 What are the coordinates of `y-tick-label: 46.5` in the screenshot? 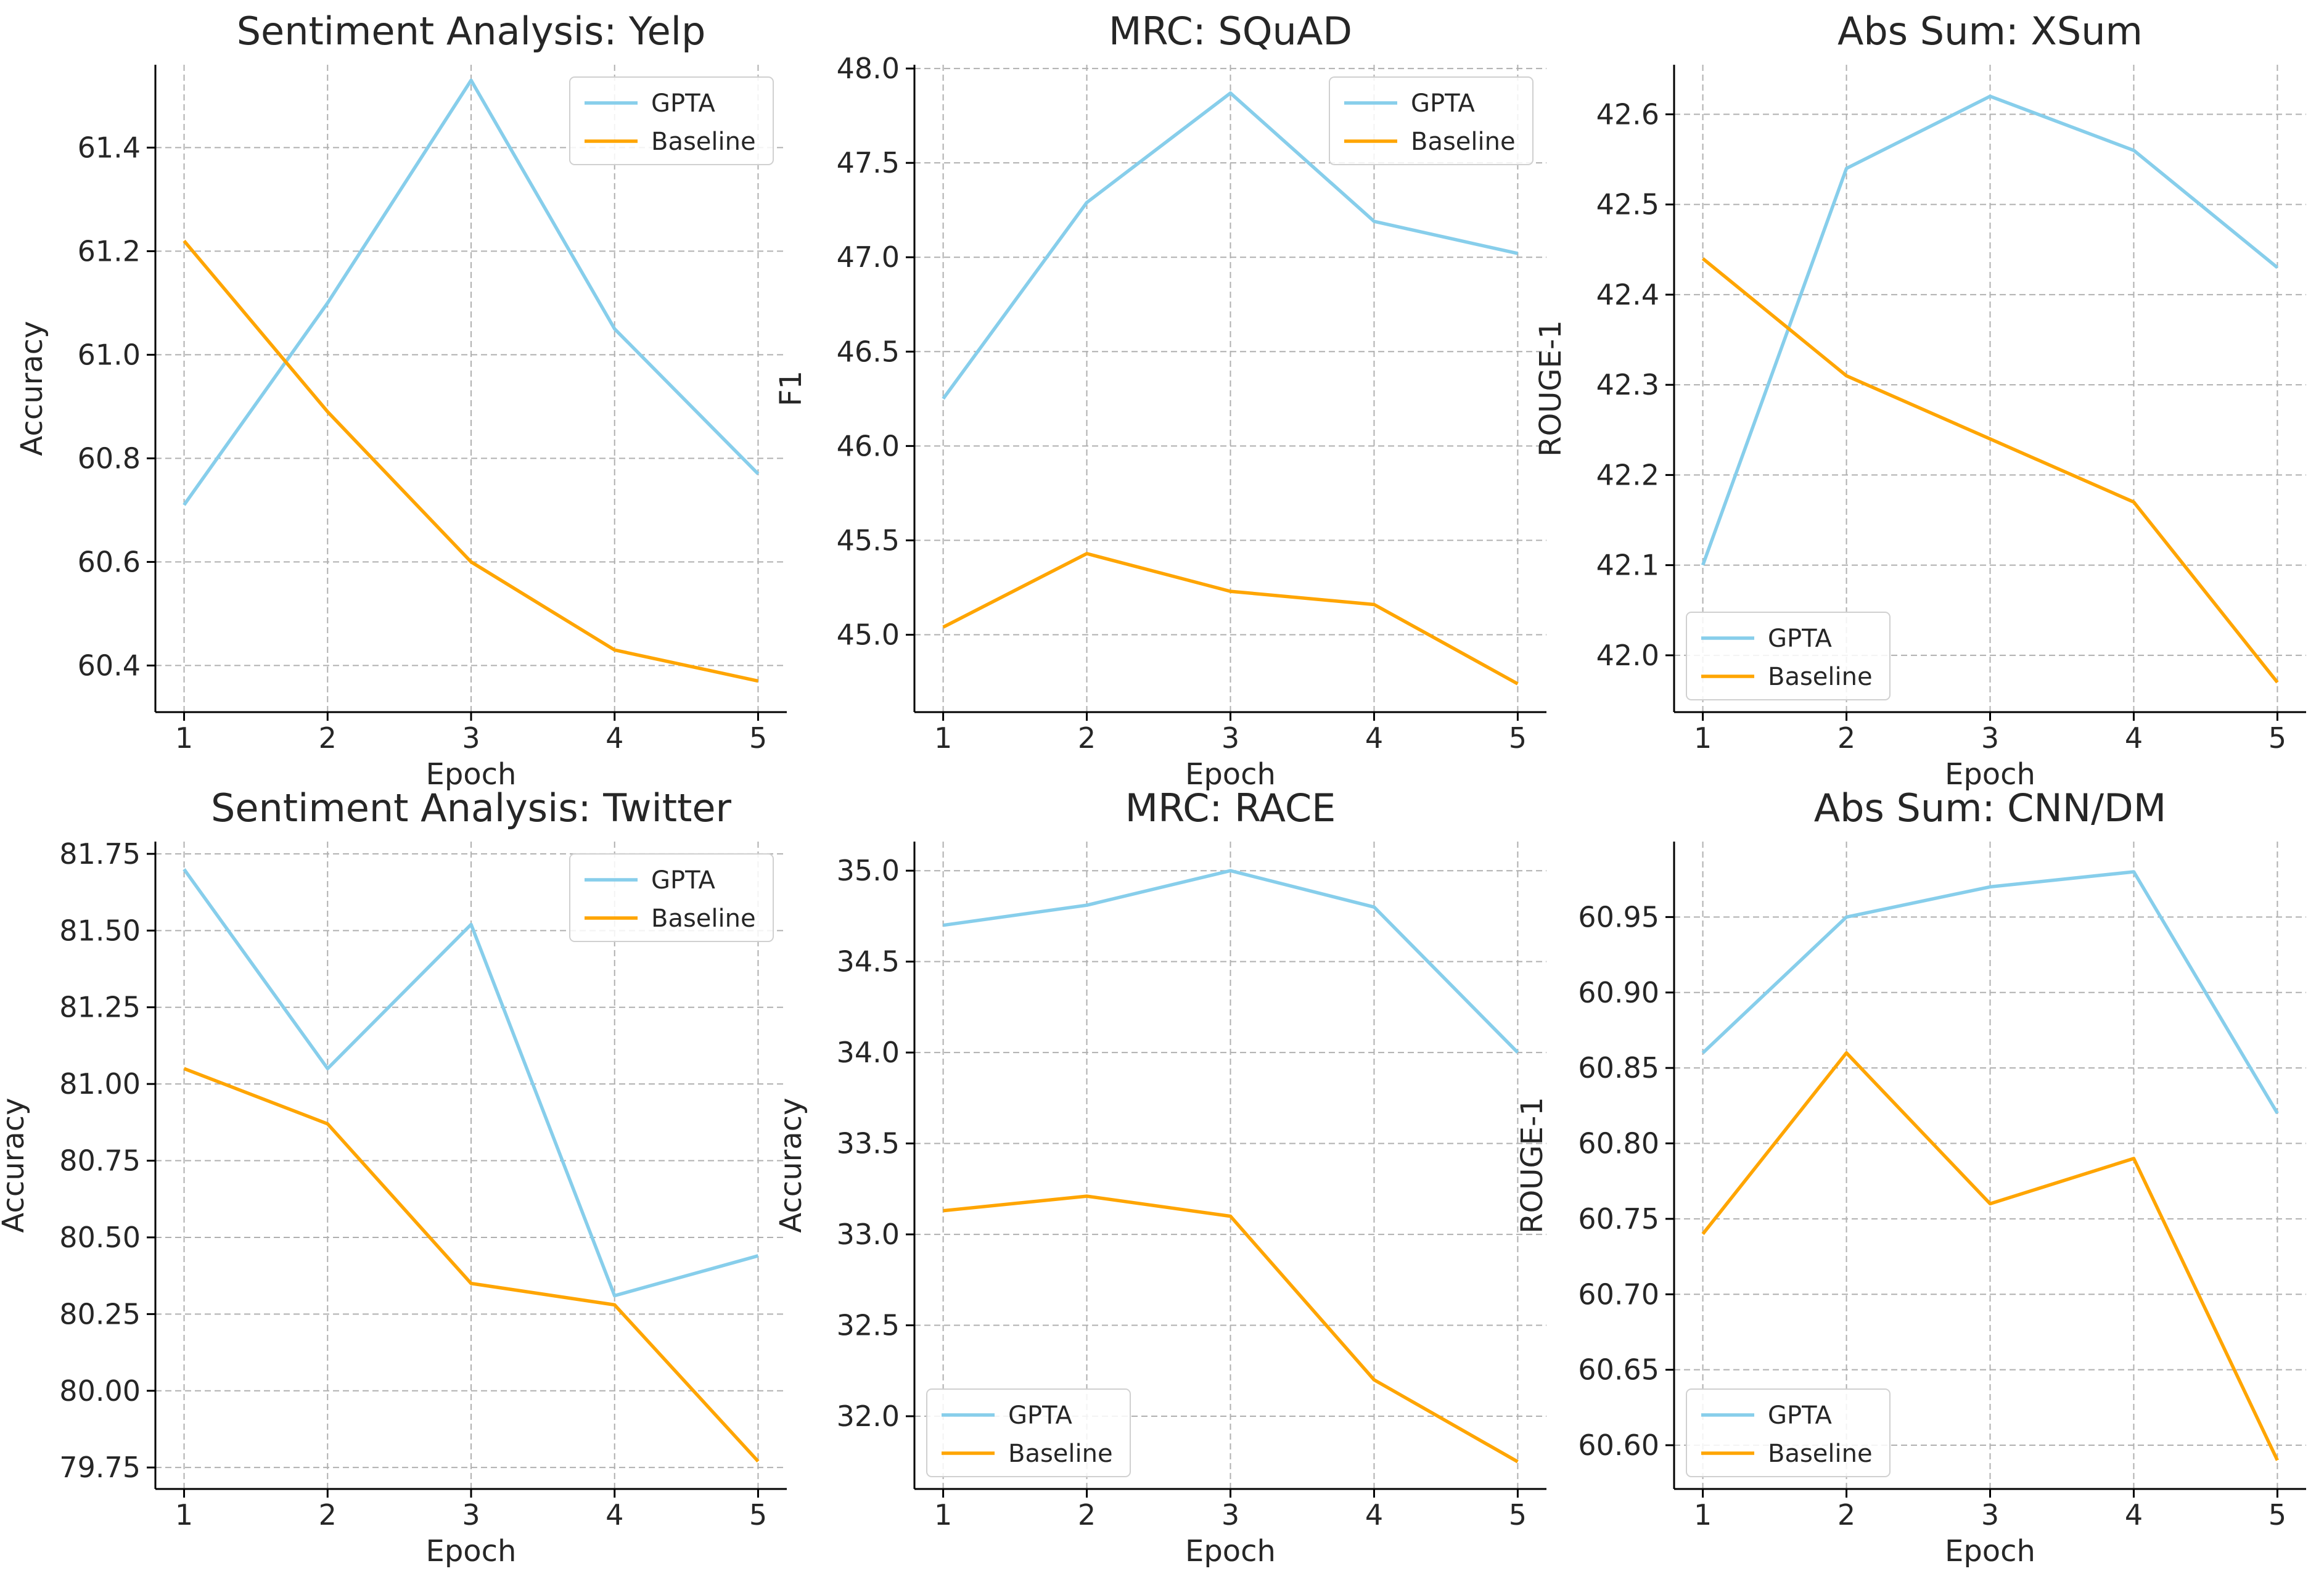 It's located at (868, 352).